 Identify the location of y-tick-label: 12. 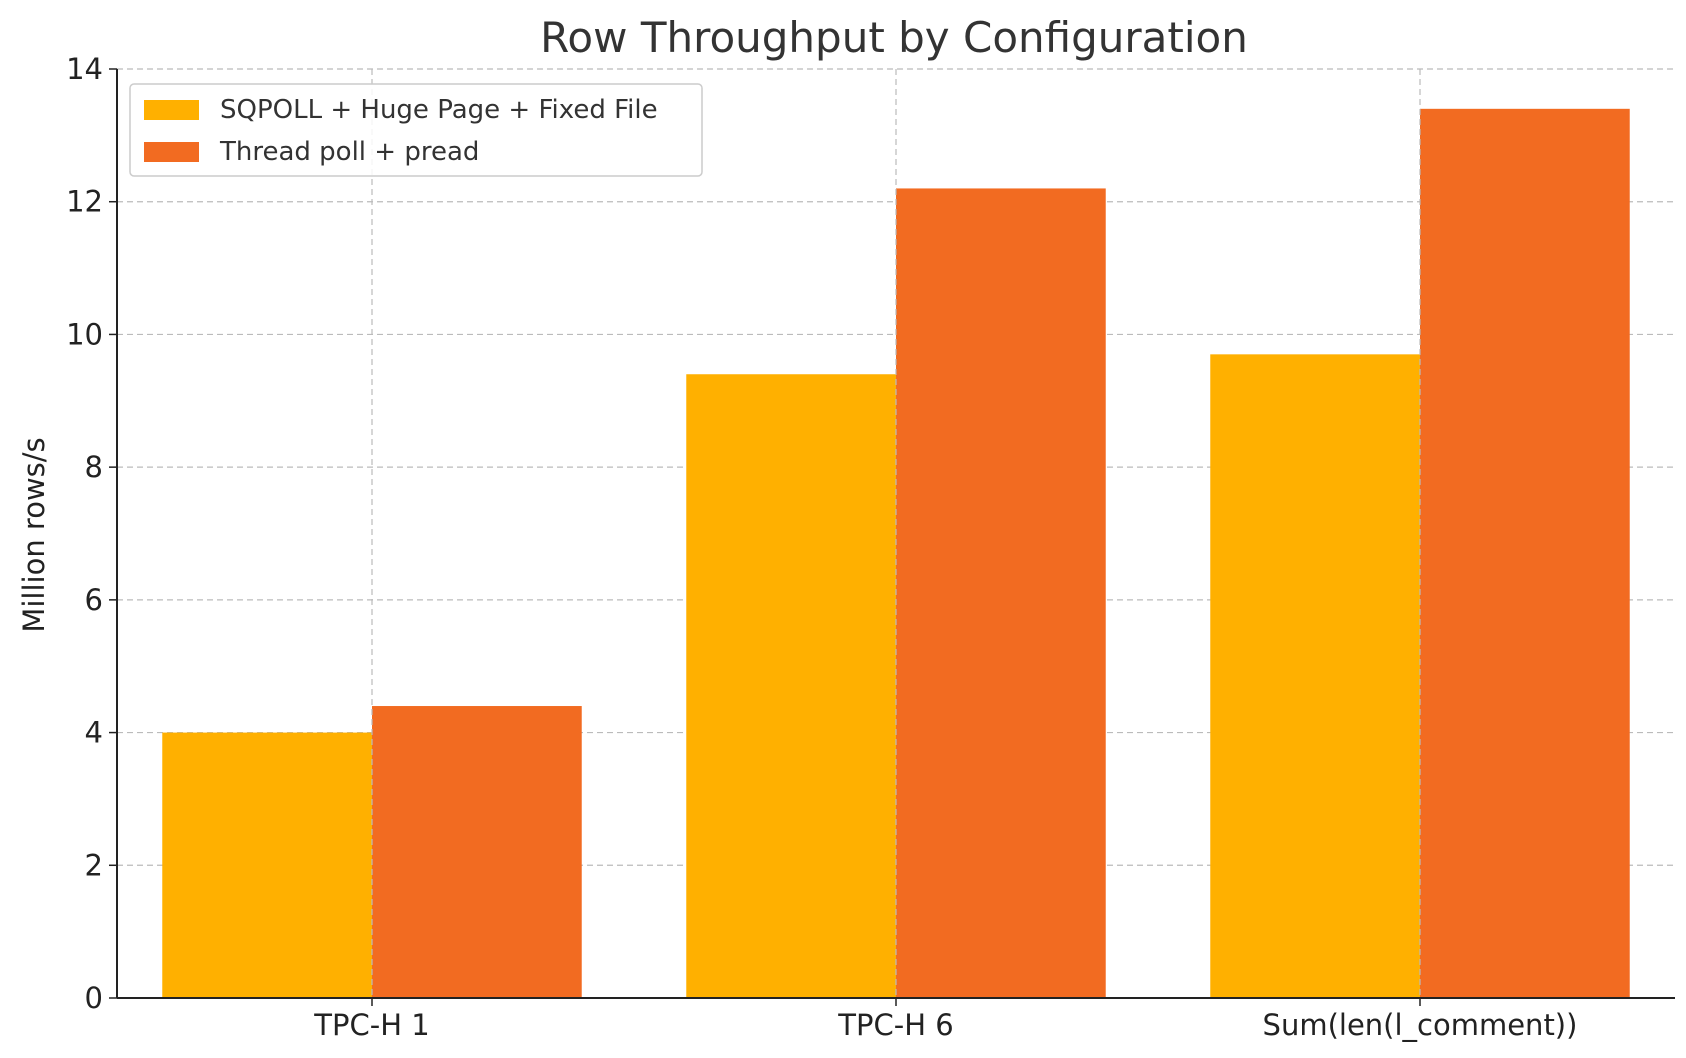
(84, 202).